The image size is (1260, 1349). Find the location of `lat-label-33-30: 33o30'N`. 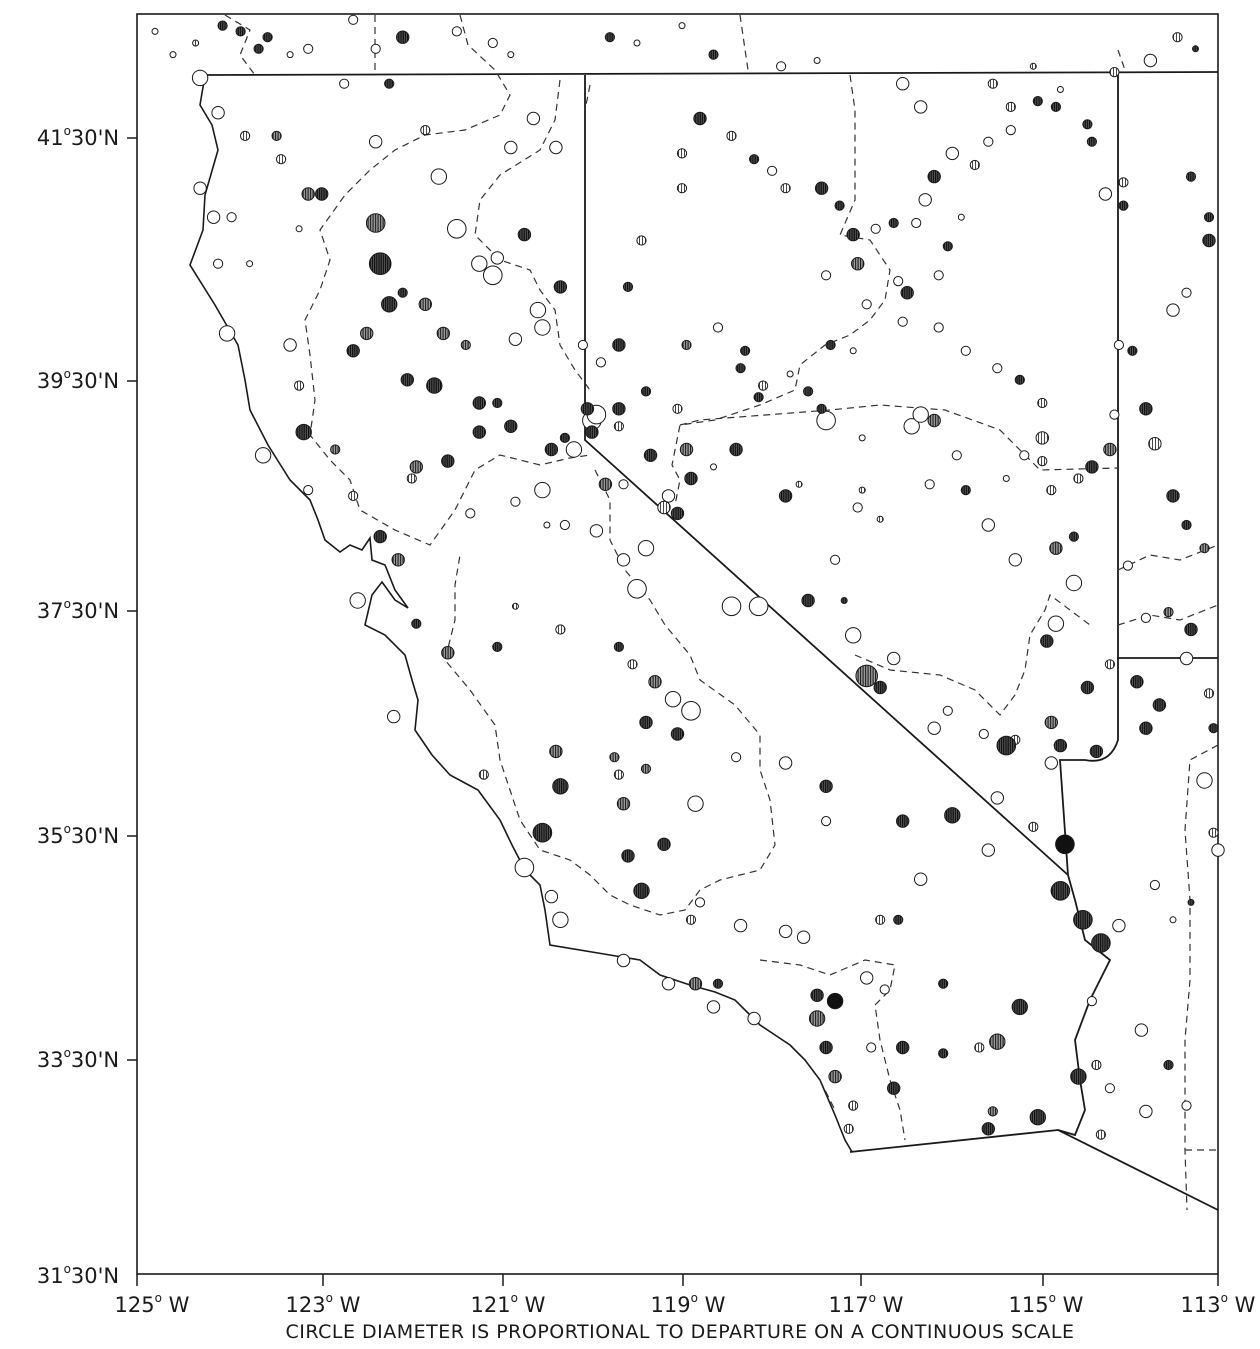

lat-label-33-30: 33o30'N is located at coordinates (78, 1059).